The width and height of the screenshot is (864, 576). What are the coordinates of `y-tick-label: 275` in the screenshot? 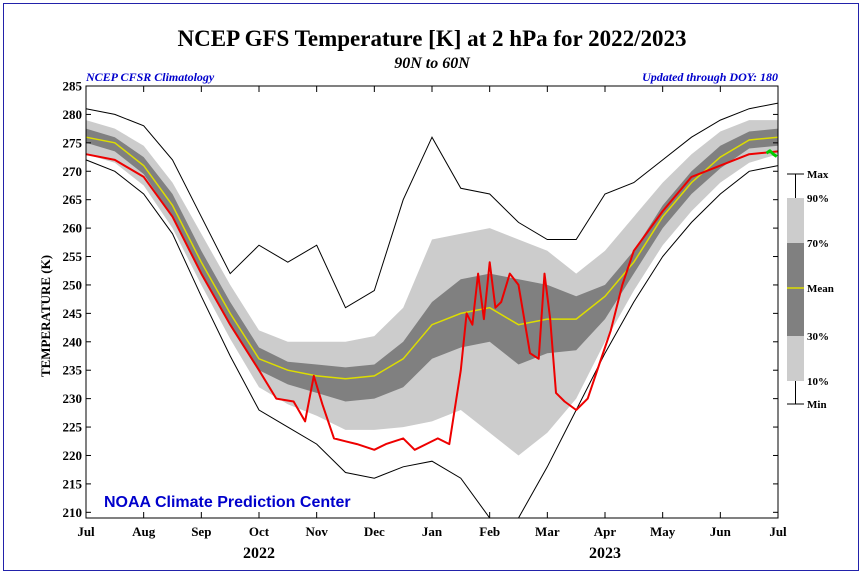 It's located at (73, 142).